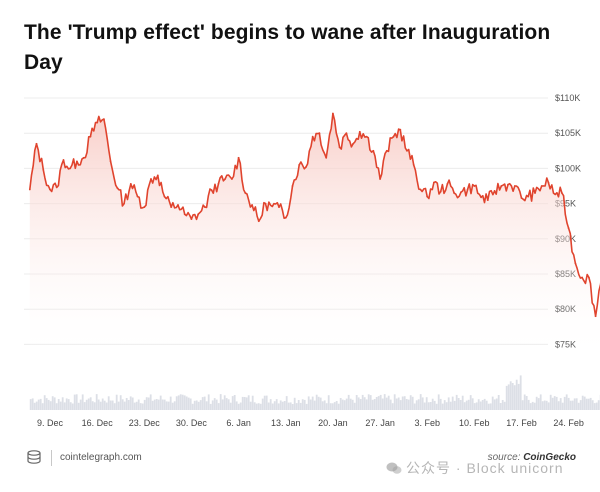 Image resolution: width=600 pixels, height=492 pixels. Describe the element at coordinates (521, 423) in the screenshot. I see `x-tick-label: 17. Feb` at that location.